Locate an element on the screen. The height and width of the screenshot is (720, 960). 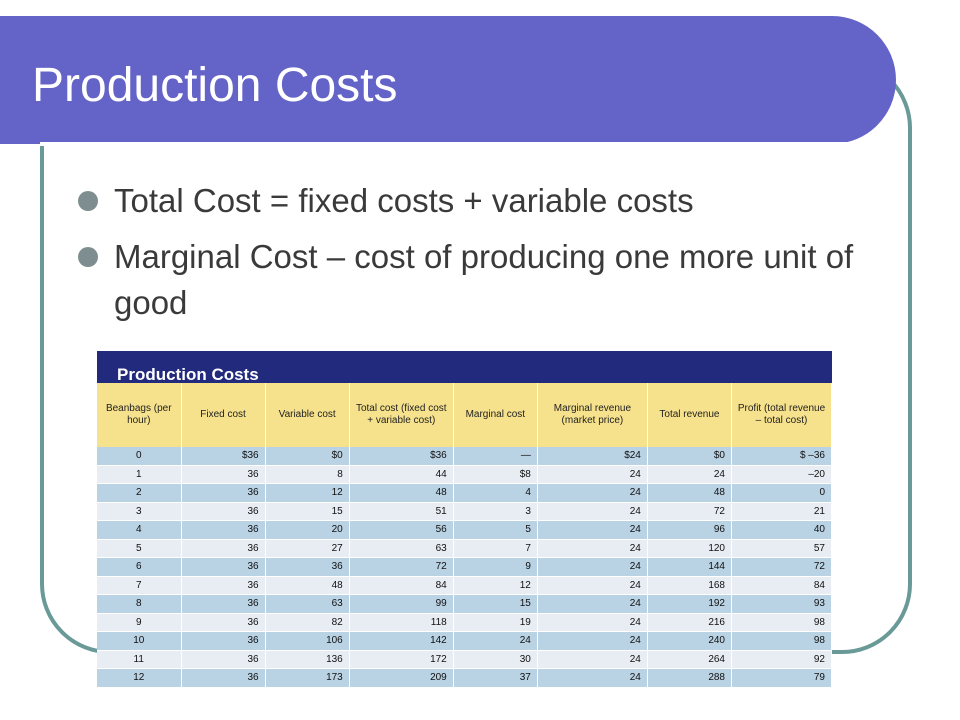
table-cell: 37 is located at coordinates (495, 678).